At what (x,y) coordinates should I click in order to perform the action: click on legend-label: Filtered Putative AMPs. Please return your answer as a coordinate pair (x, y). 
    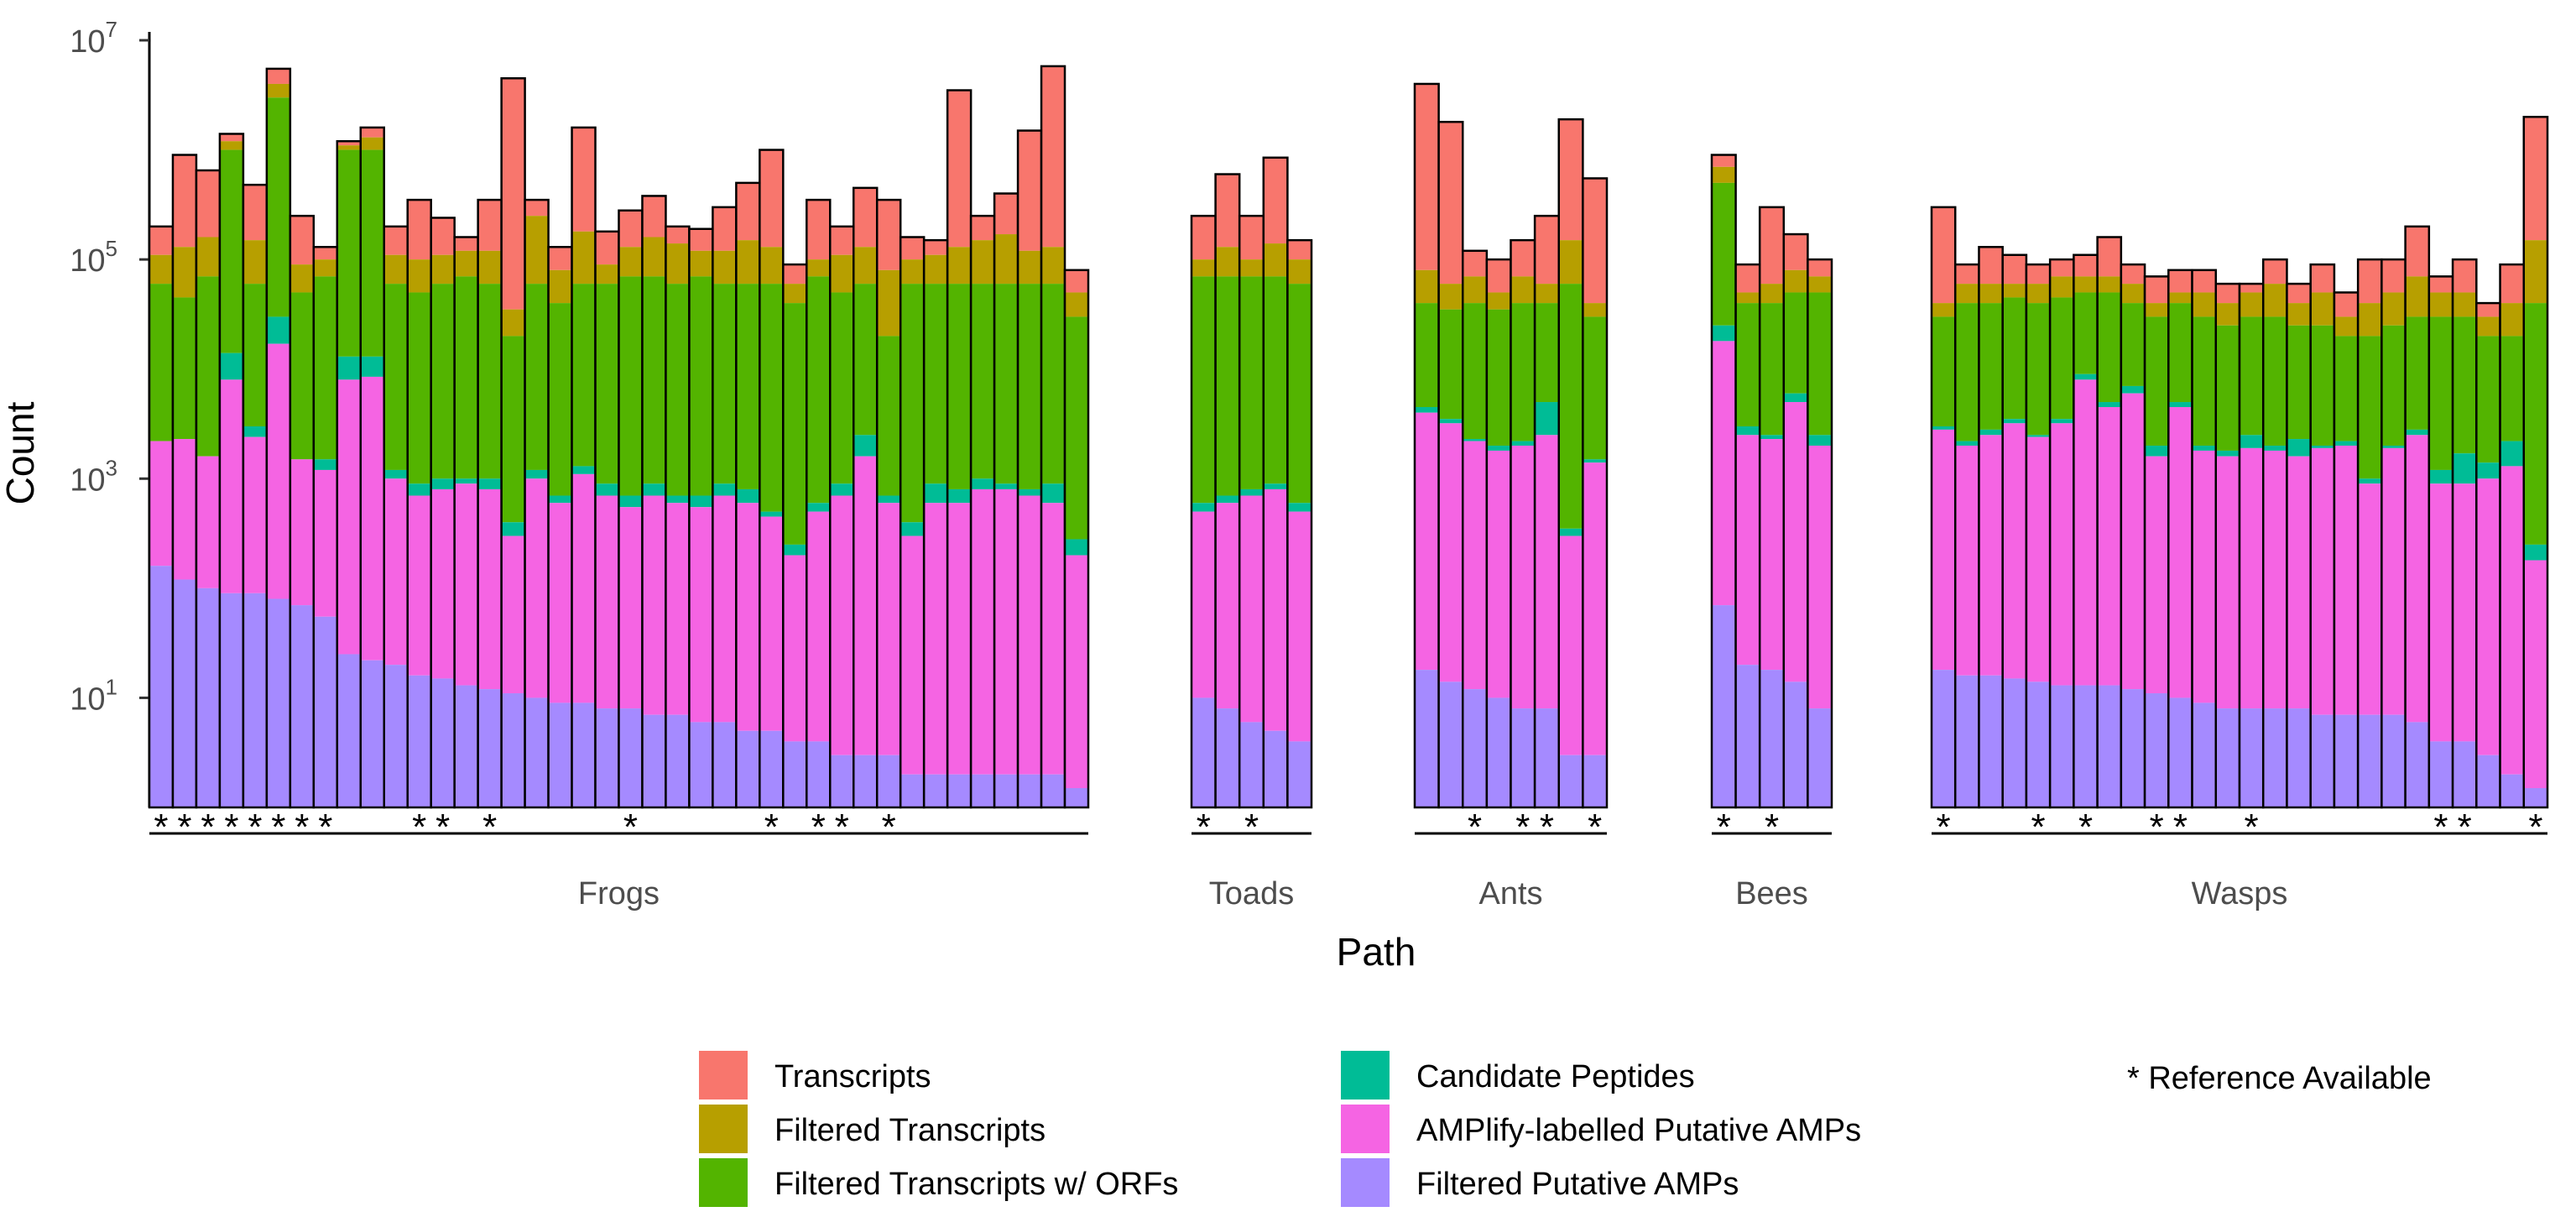
    Looking at the image, I should click on (1577, 1184).